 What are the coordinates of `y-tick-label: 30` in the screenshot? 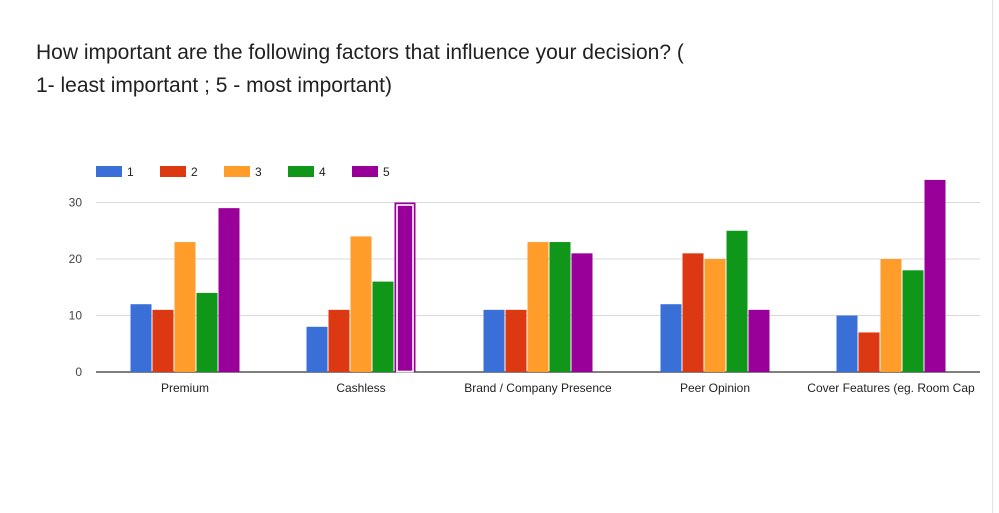 It's located at (76, 203).